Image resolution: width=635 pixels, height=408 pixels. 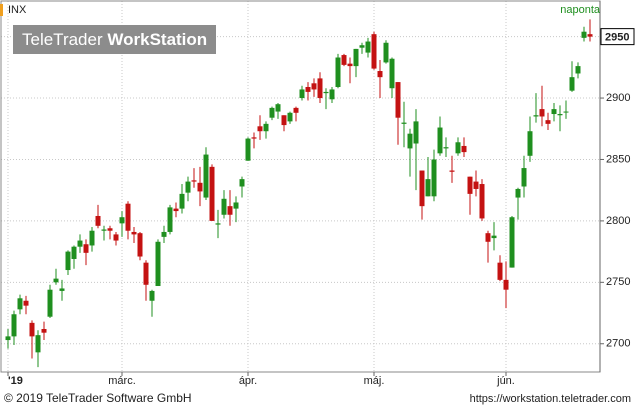 I want to click on x-tick-label: '19, so click(x=15, y=381).